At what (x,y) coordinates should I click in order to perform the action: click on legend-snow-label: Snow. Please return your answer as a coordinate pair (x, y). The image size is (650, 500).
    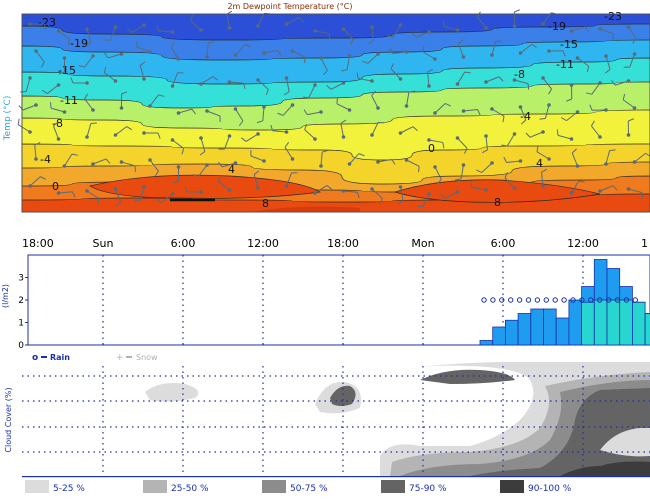
    Looking at the image, I should click on (147, 357).